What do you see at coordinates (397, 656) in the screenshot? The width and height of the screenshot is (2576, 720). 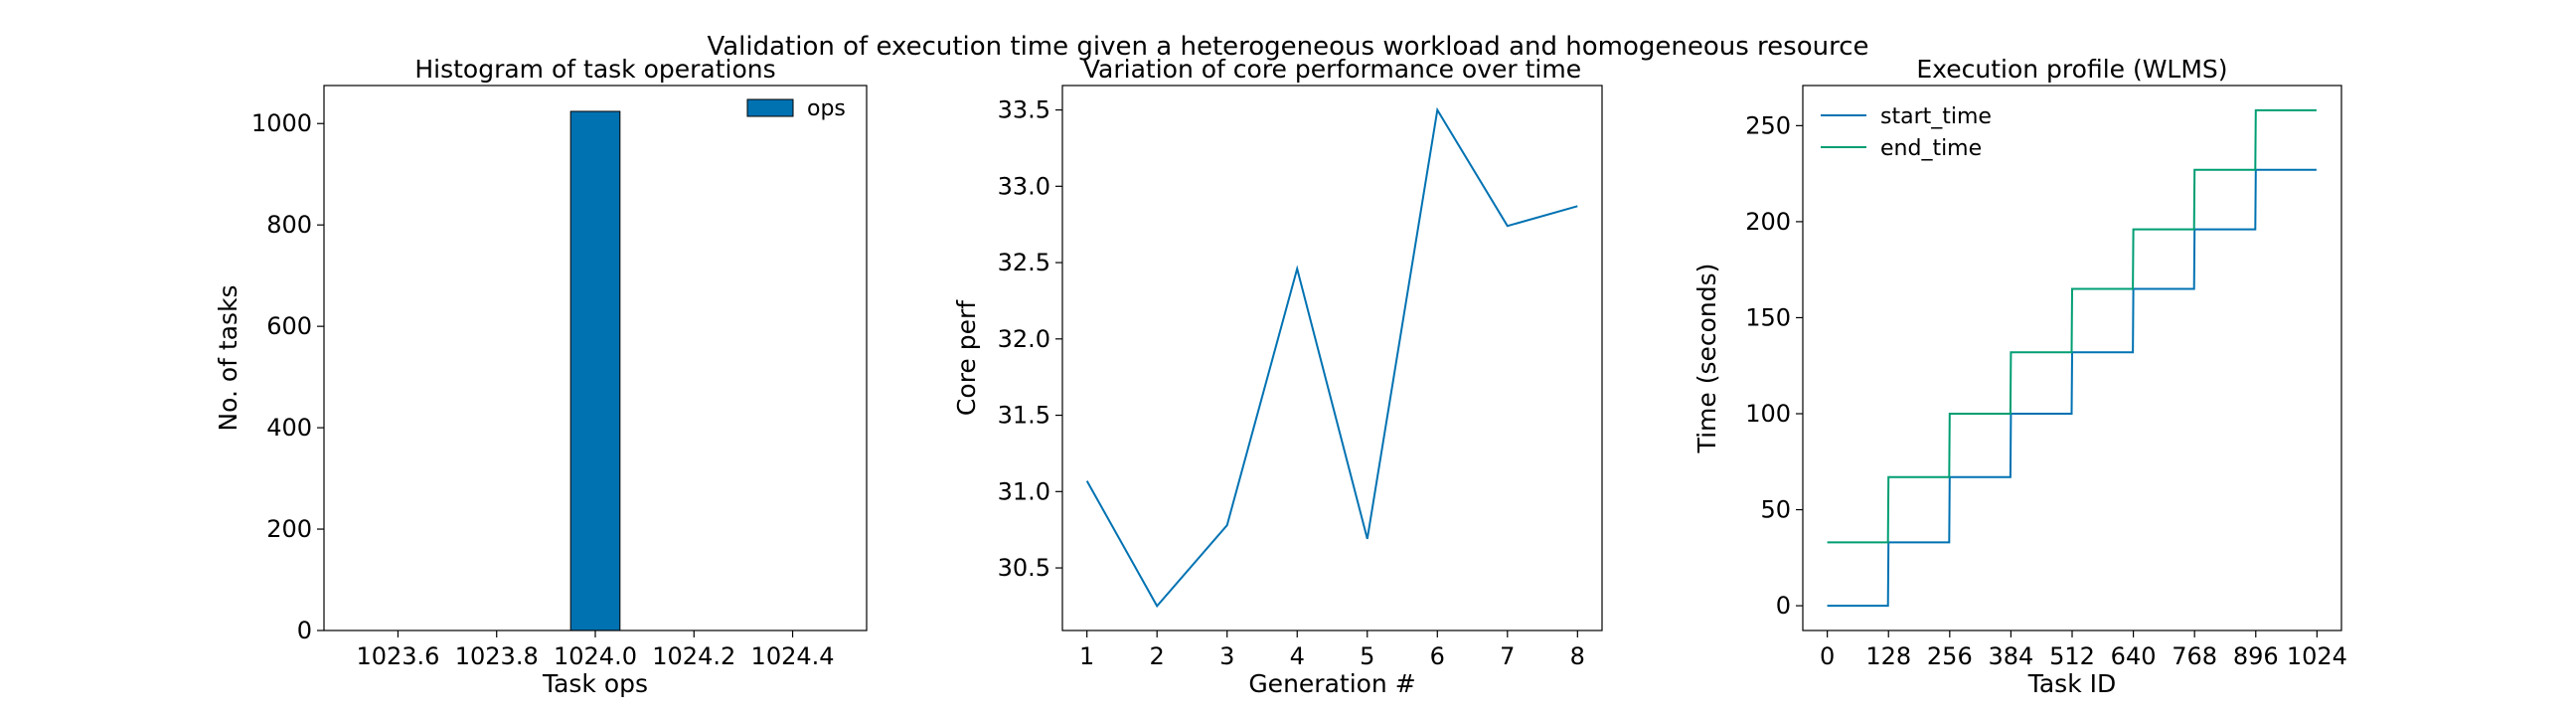 I see `x-tick-label: 1023.6` at bounding box center [397, 656].